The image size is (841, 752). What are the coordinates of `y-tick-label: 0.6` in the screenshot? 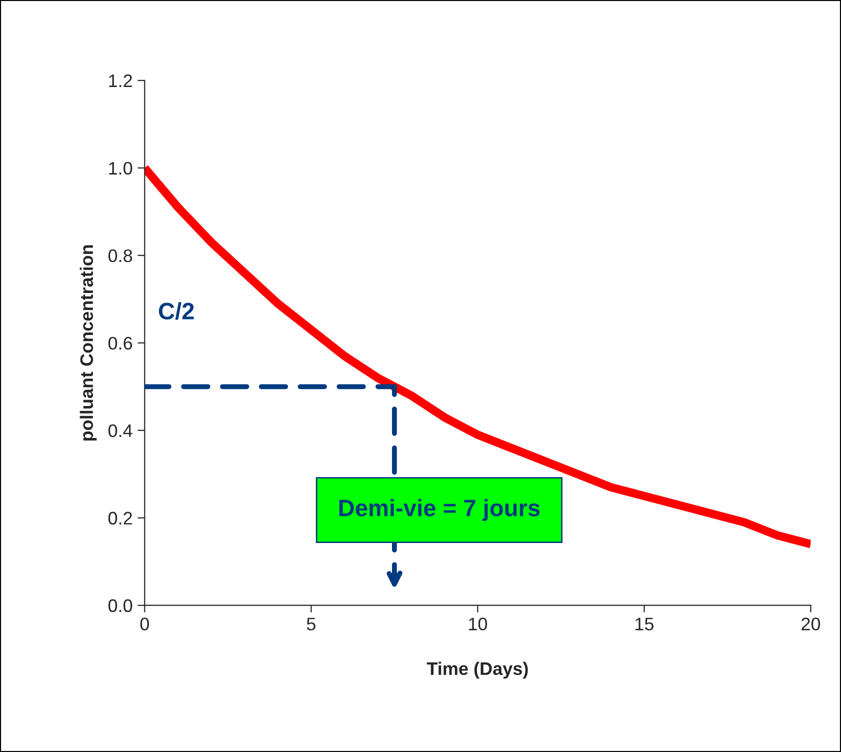 It's located at (120, 343).